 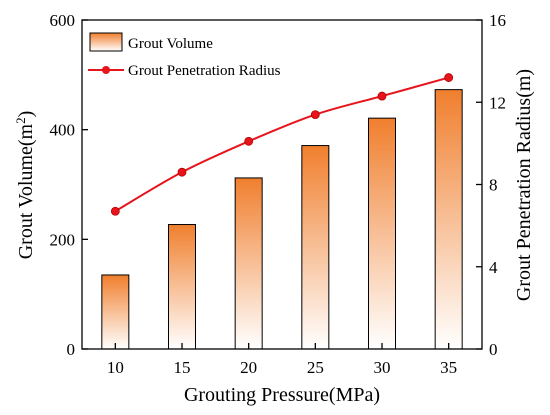 What do you see at coordinates (184, 55) in the screenshot?
I see `legend: Grout Volume Grout Penetration Radius` at bounding box center [184, 55].